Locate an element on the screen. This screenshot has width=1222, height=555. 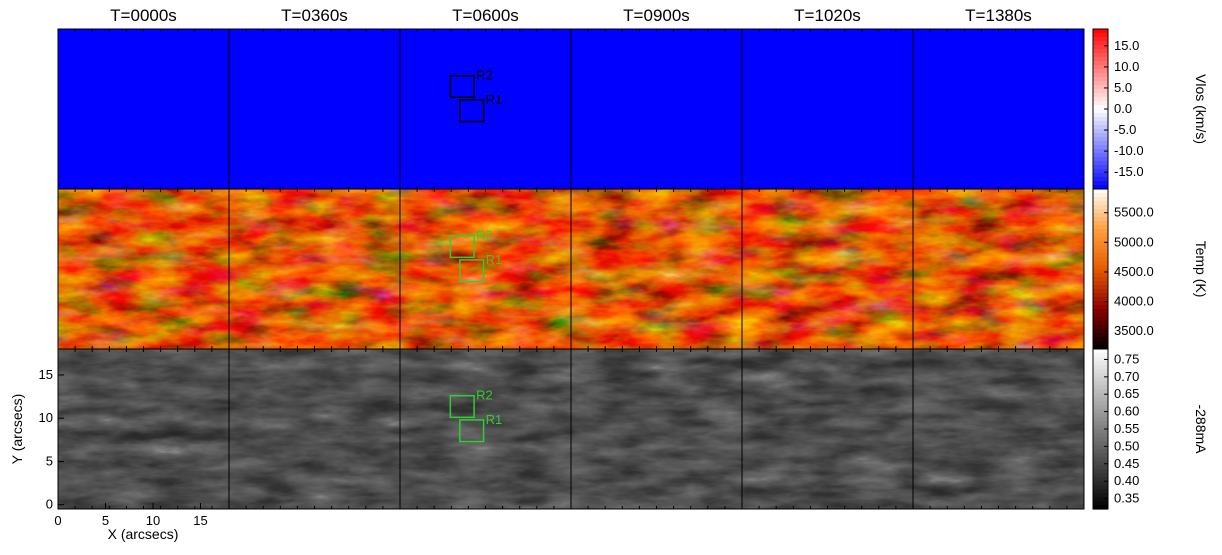
colorbar-temp-tick-label: 3500.0 is located at coordinates (1134, 330).